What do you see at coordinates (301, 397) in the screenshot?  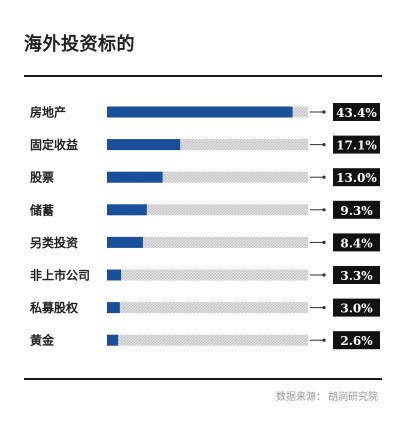 I see `data-source-prefix: 数据来源：` at bounding box center [301, 397].